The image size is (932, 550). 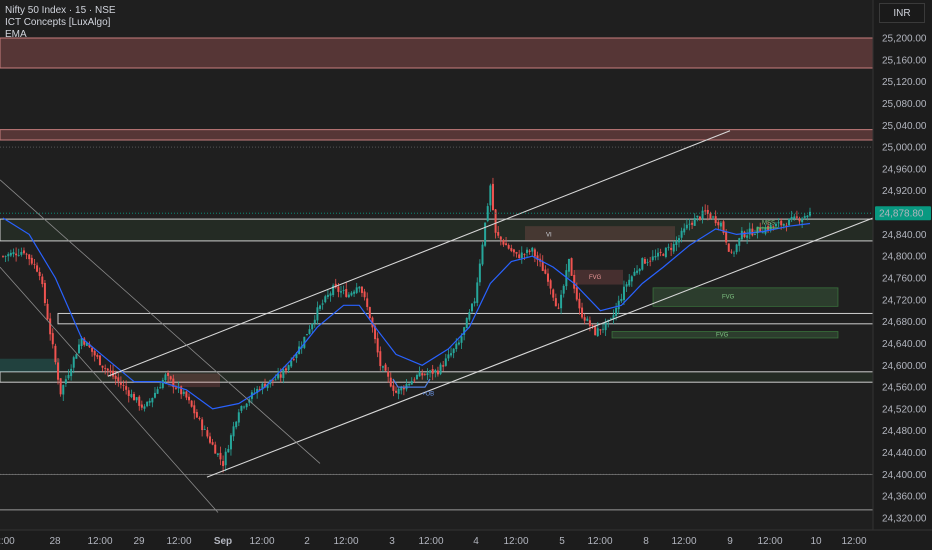 I want to click on y-tick-label: 24,760.00, so click(x=904, y=279).